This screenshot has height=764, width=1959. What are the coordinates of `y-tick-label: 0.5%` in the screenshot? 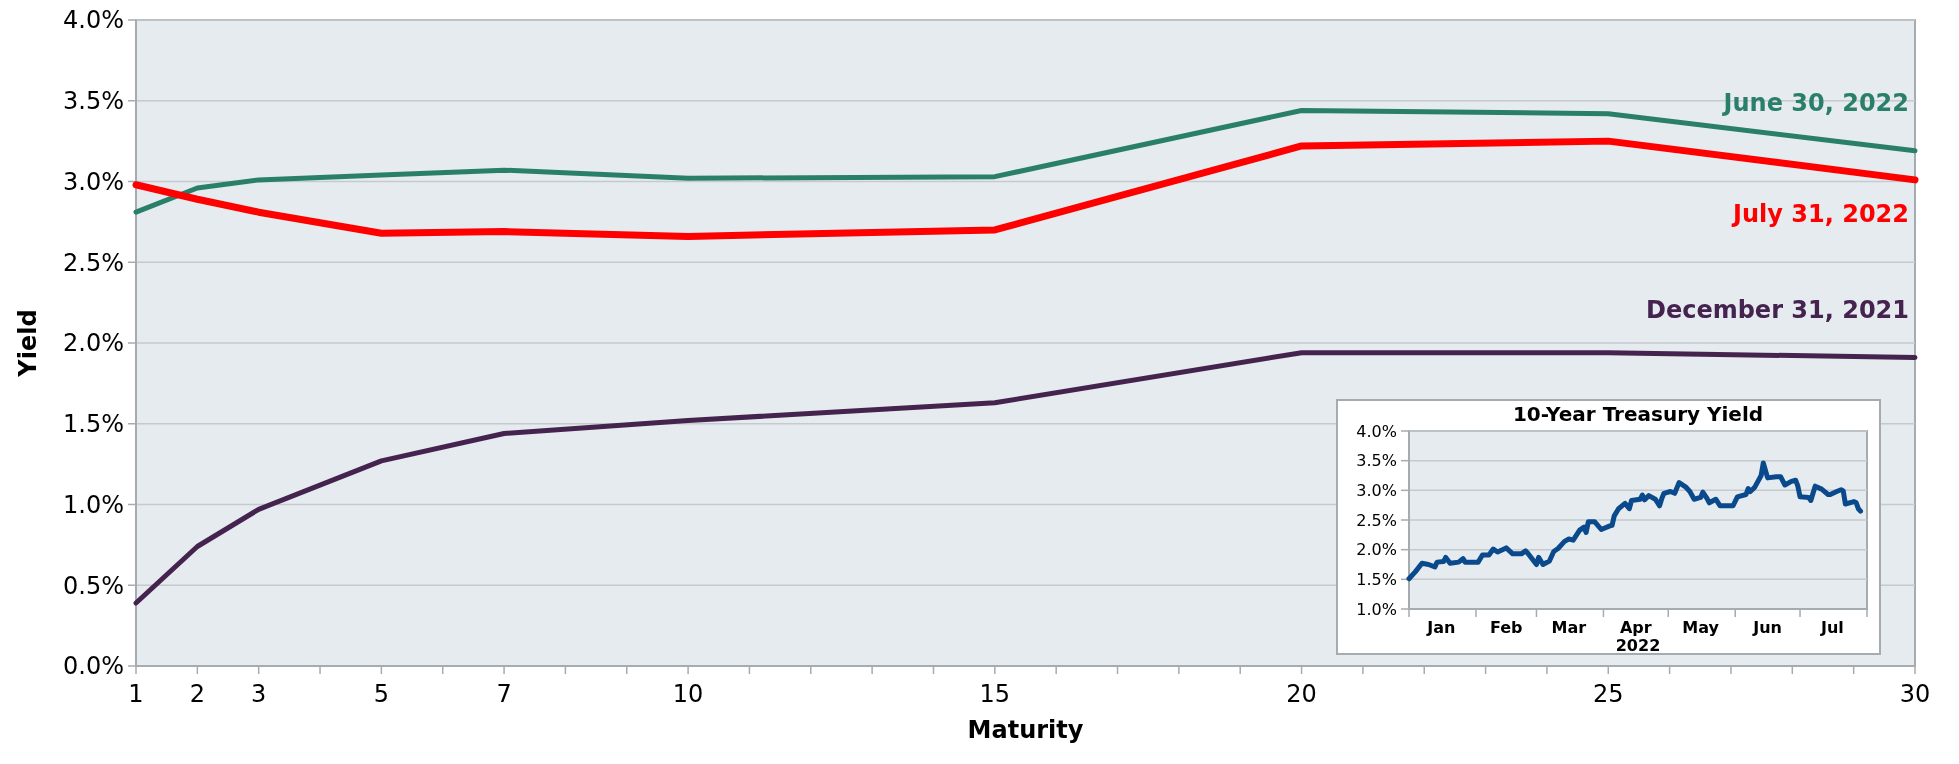 It's located at (93, 585).